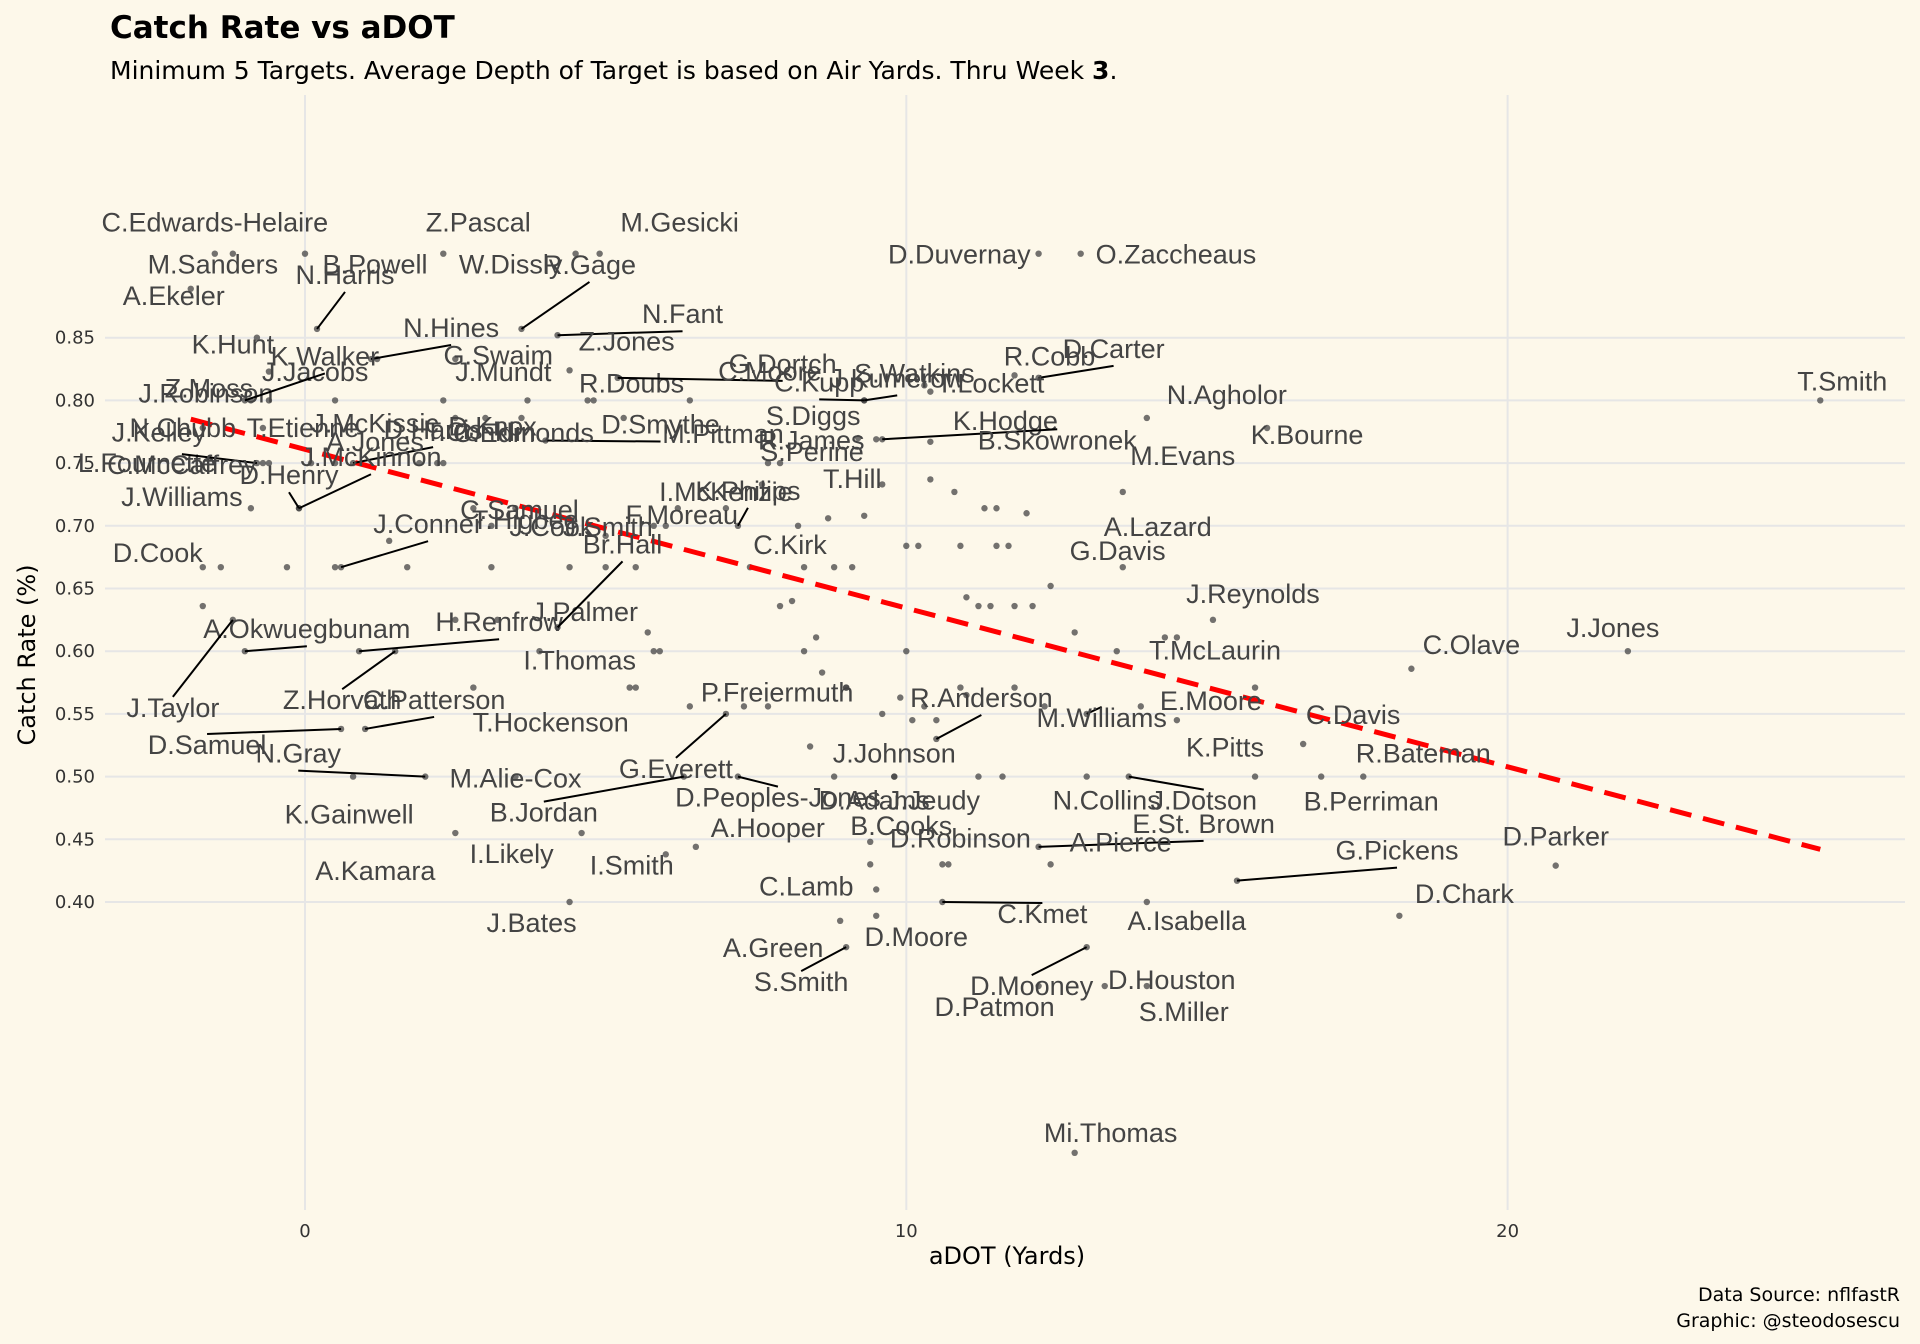  Describe the element at coordinates (1007, 1256) in the screenshot. I see `x-axis-title: aDOT (Yards)` at that location.